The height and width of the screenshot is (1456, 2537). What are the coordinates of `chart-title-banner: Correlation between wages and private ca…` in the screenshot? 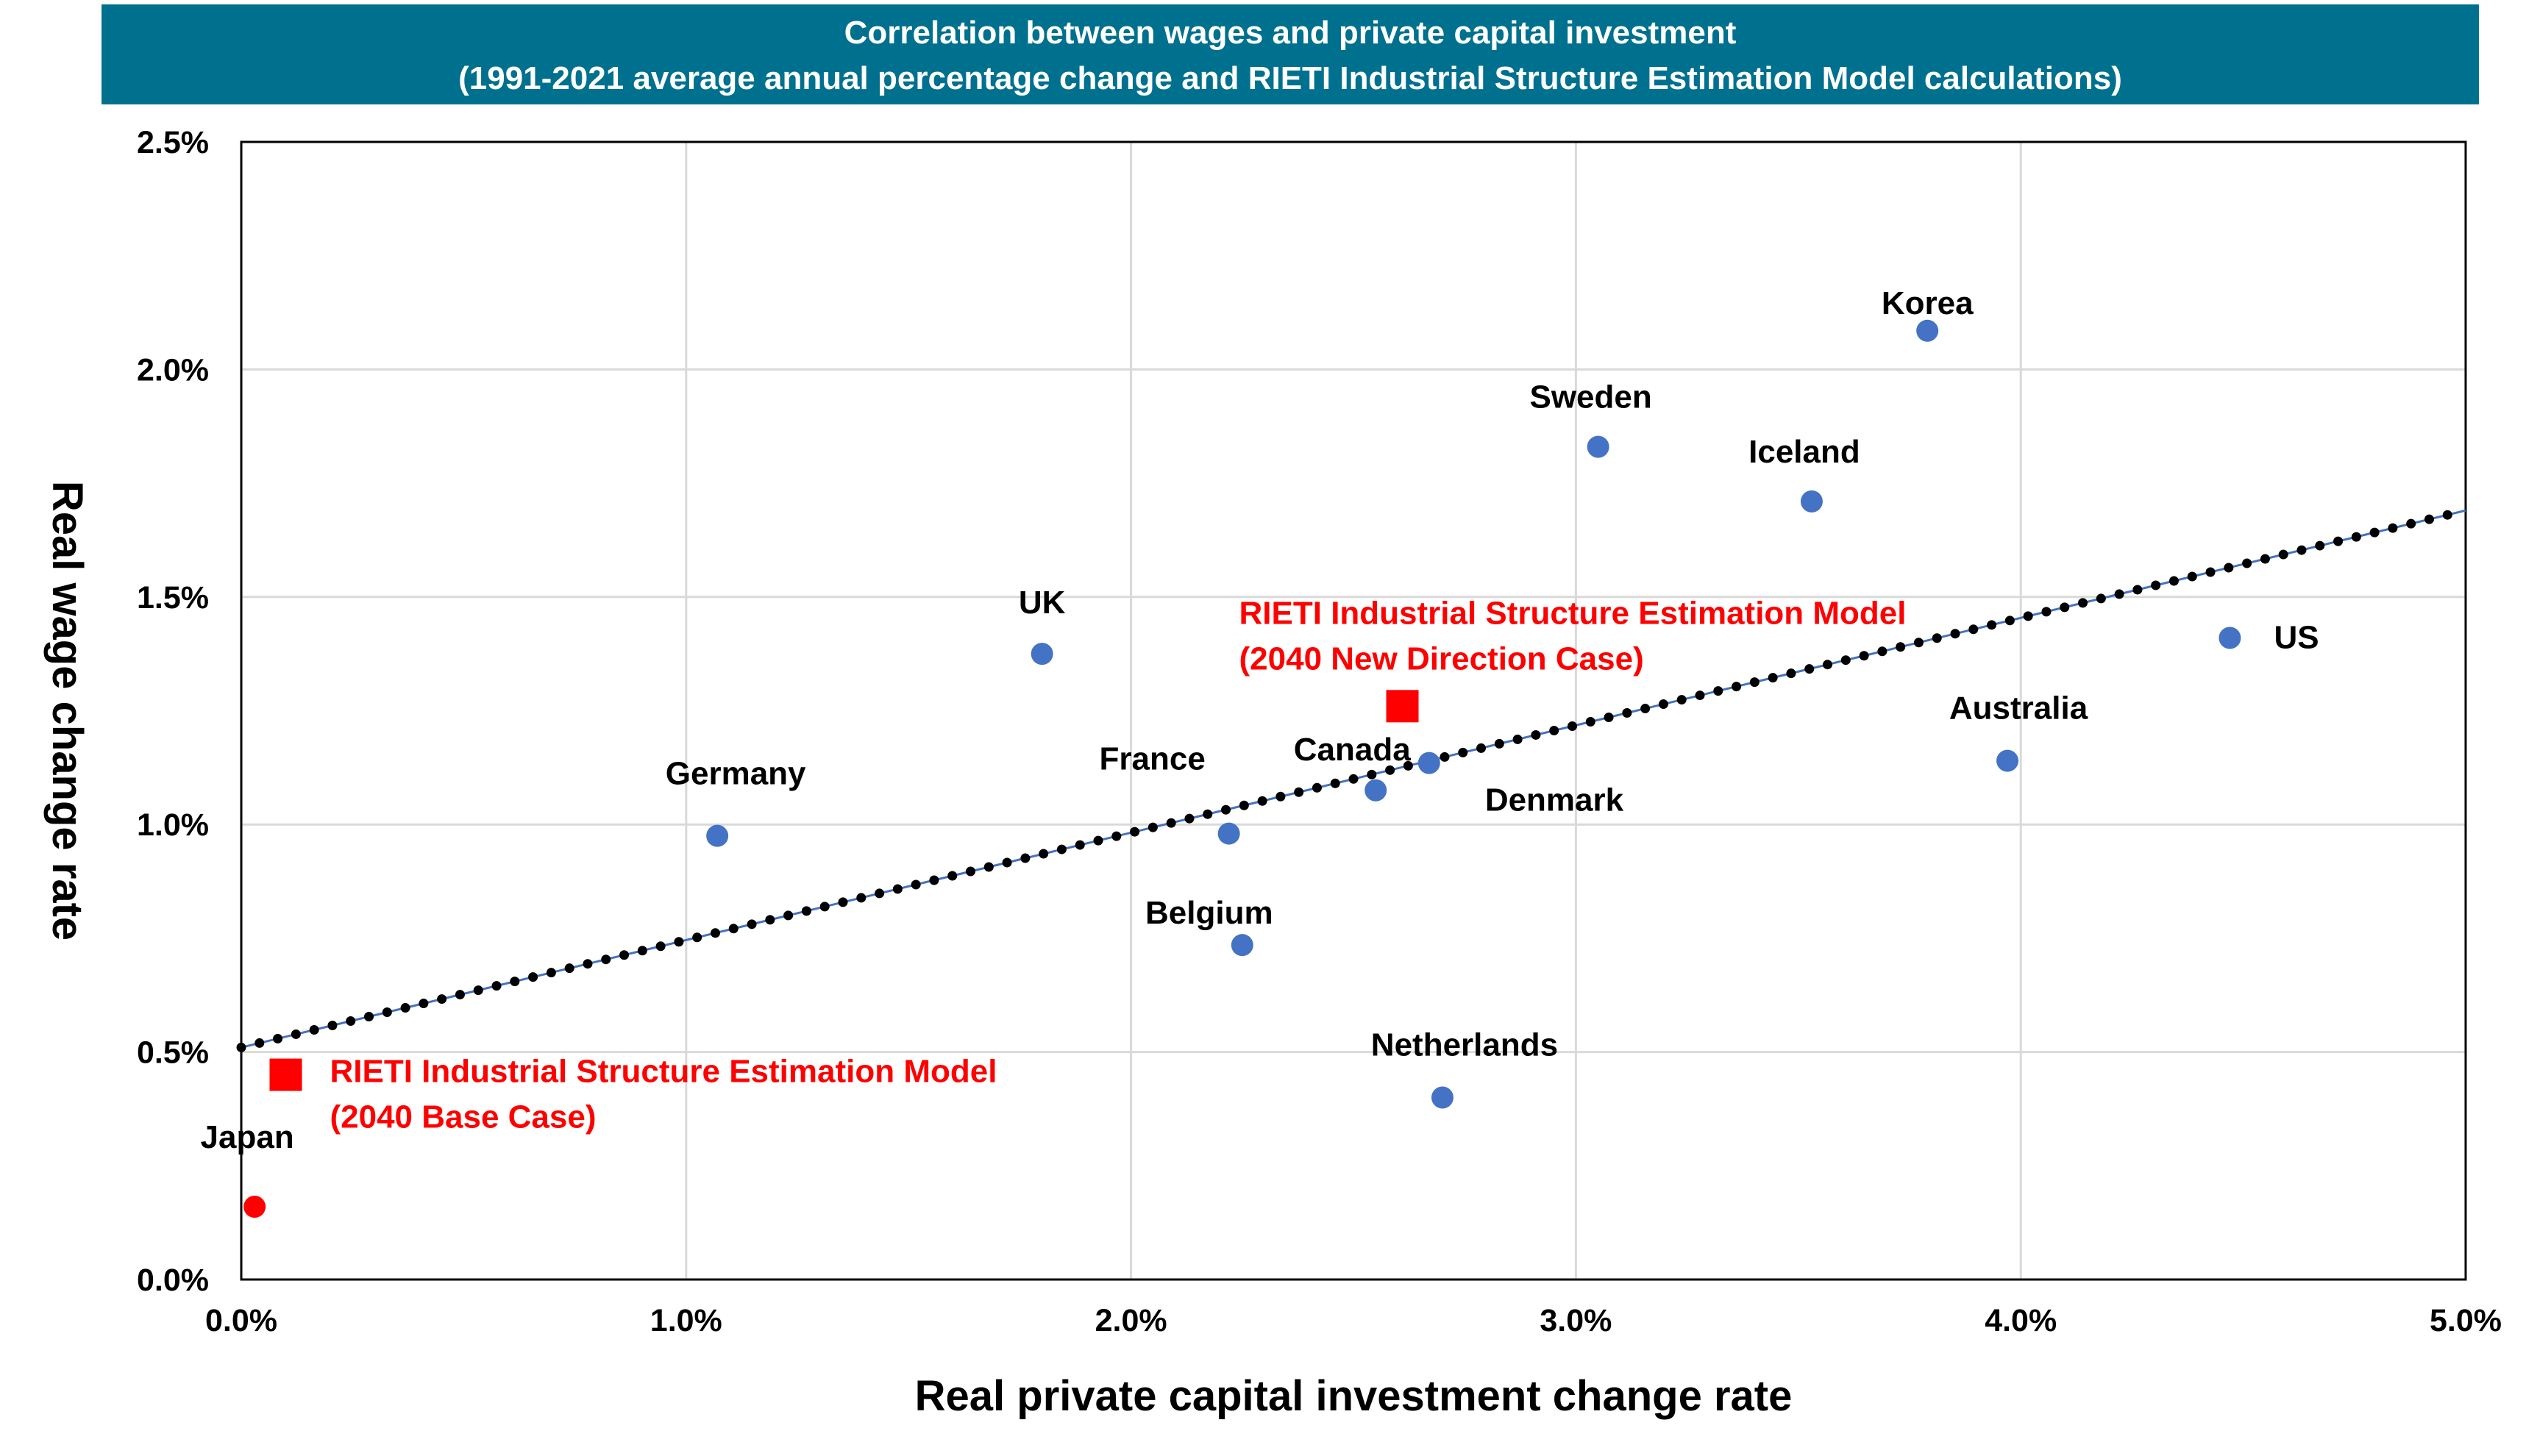 It's located at (1290, 54).